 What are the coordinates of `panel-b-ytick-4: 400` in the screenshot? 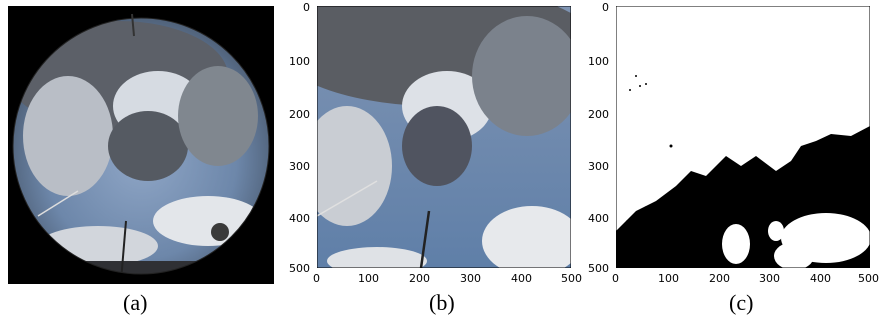 It's located at (299, 218).